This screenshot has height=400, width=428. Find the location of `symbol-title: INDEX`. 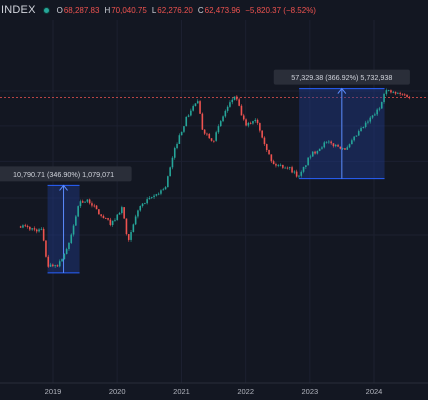

symbol-title: INDEX is located at coordinates (18, 10).